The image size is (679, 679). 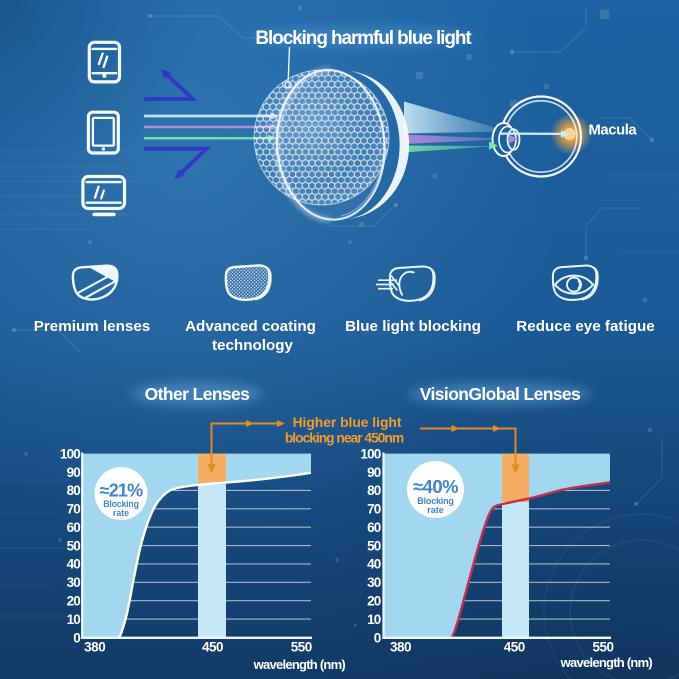 What do you see at coordinates (585, 326) in the screenshot?
I see `svg-text: Reduce eye fatigue` at bounding box center [585, 326].